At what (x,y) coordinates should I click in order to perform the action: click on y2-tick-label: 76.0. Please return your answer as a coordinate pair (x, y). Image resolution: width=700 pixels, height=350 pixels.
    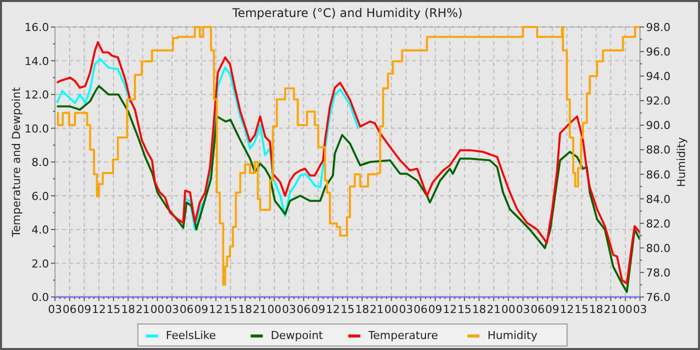
    Looking at the image, I should click on (658, 297).